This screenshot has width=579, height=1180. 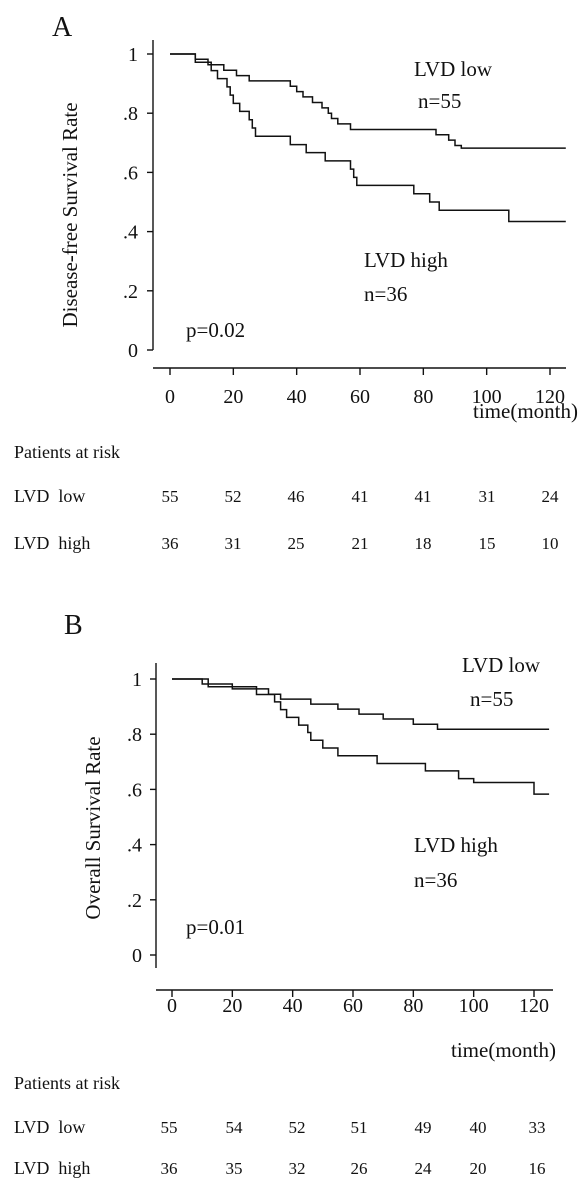 What do you see at coordinates (385, 294) in the screenshot?
I see `n-label-high-a: n=36` at bounding box center [385, 294].